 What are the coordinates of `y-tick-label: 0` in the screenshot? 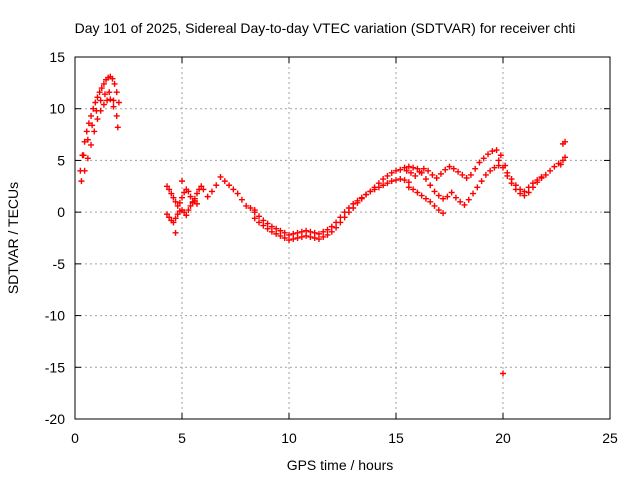 It's located at (61, 212).